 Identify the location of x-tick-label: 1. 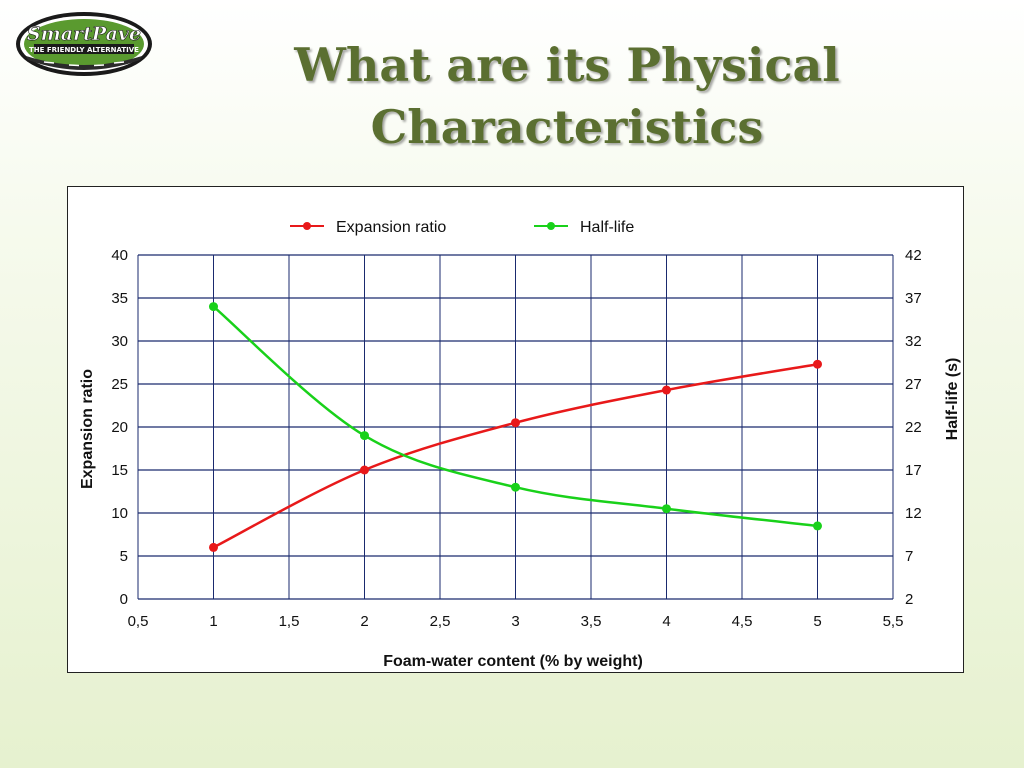
(213, 621).